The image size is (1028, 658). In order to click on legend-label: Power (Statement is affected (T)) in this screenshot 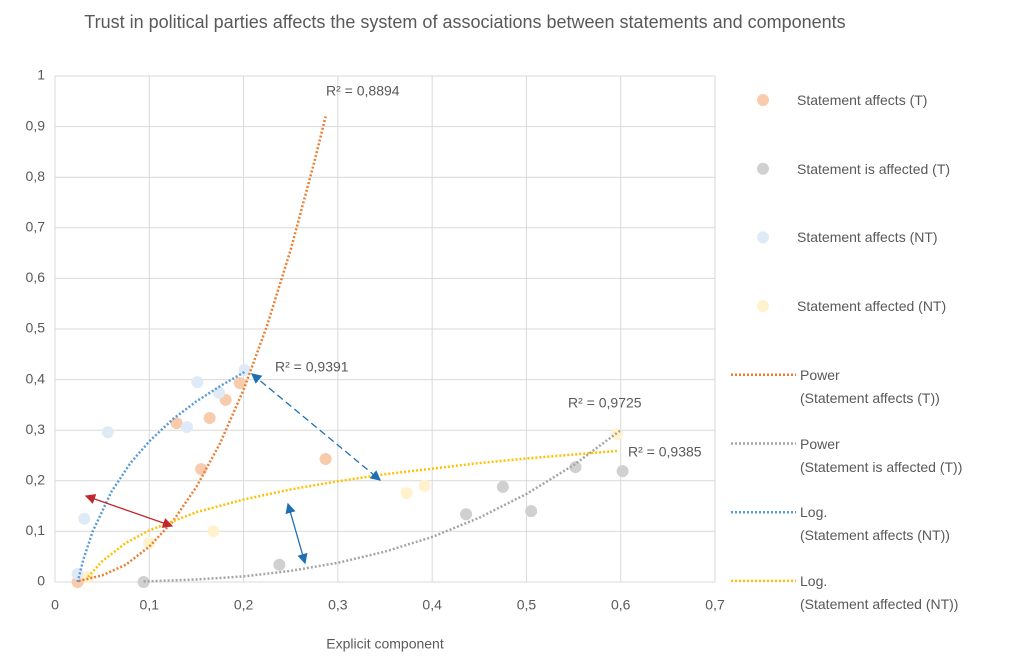, I will do `click(881, 455)`.